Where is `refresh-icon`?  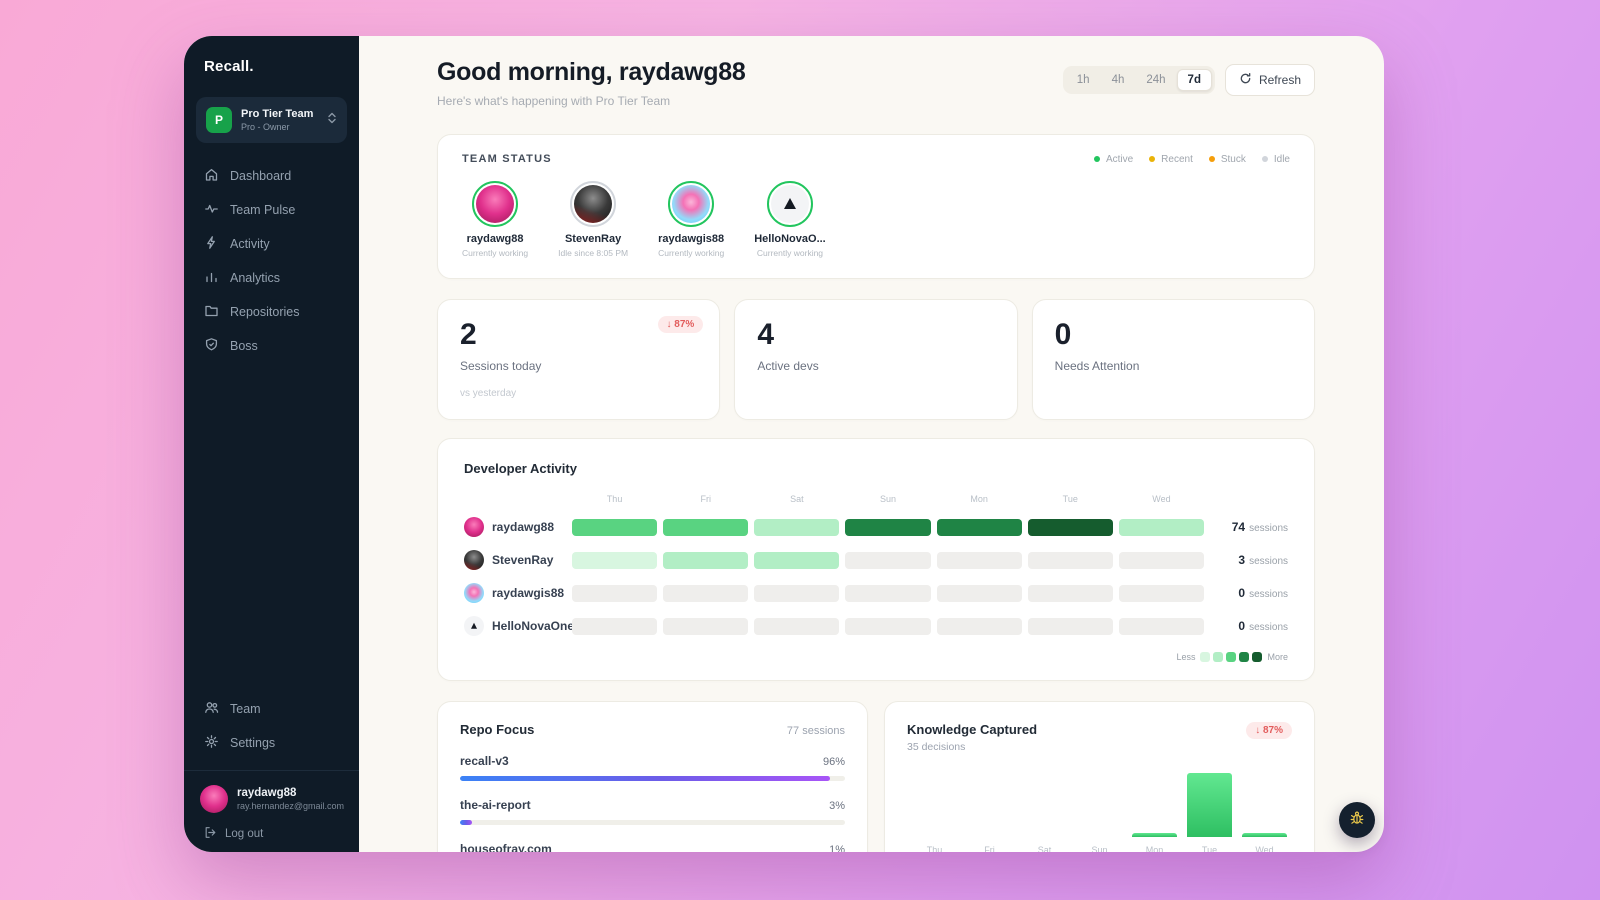 refresh-icon is located at coordinates (1245, 80).